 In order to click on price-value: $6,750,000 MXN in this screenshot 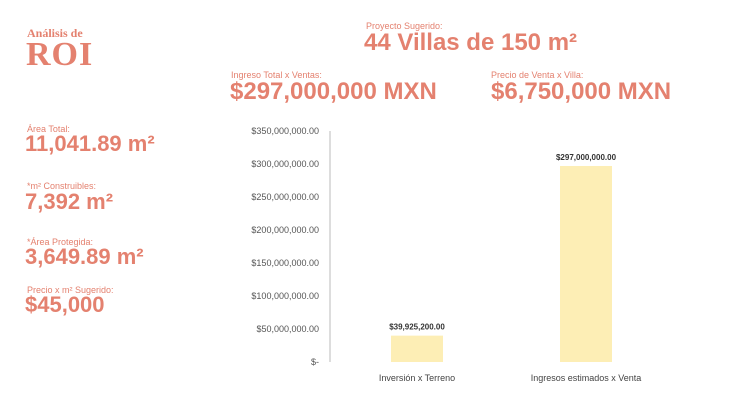, I will do `click(581, 91)`.